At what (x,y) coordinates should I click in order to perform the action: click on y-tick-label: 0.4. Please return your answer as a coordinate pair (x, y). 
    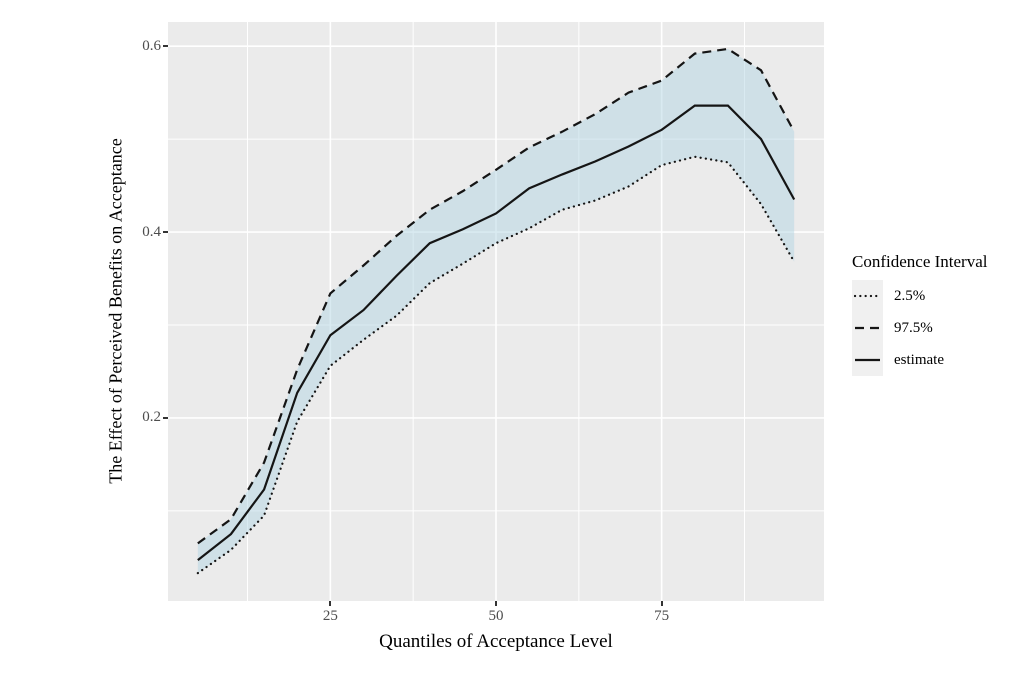
    Looking at the image, I should click on (151, 231).